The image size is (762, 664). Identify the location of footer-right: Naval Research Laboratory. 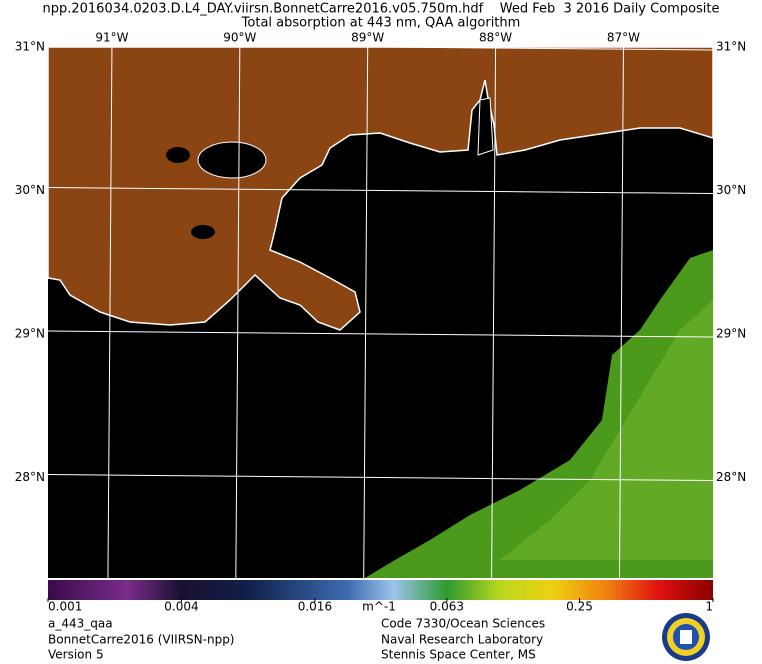
(462, 640).